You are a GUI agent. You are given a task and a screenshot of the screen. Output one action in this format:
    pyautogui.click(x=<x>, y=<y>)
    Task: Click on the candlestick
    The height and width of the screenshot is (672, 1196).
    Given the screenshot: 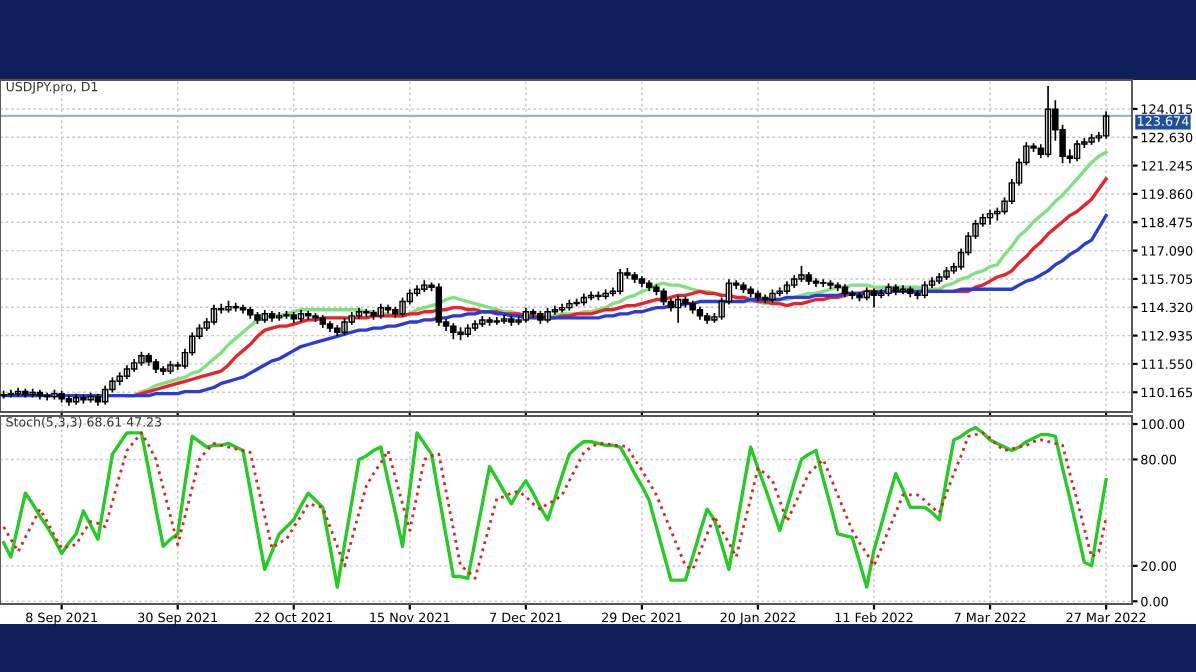 What is the action you would take?
    pyautogui.click(x=837, y=287)
    